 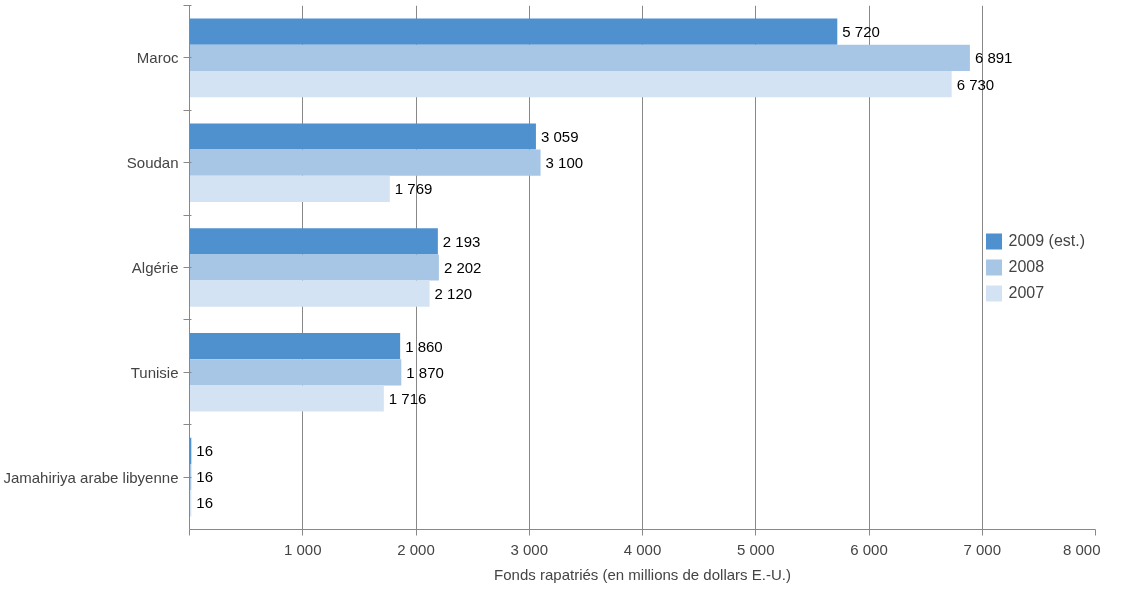 What do you see at coordinates (755, 549) in the screenshot?
I see `x-tick-label: 5 000` at bounding box center [755, 549].